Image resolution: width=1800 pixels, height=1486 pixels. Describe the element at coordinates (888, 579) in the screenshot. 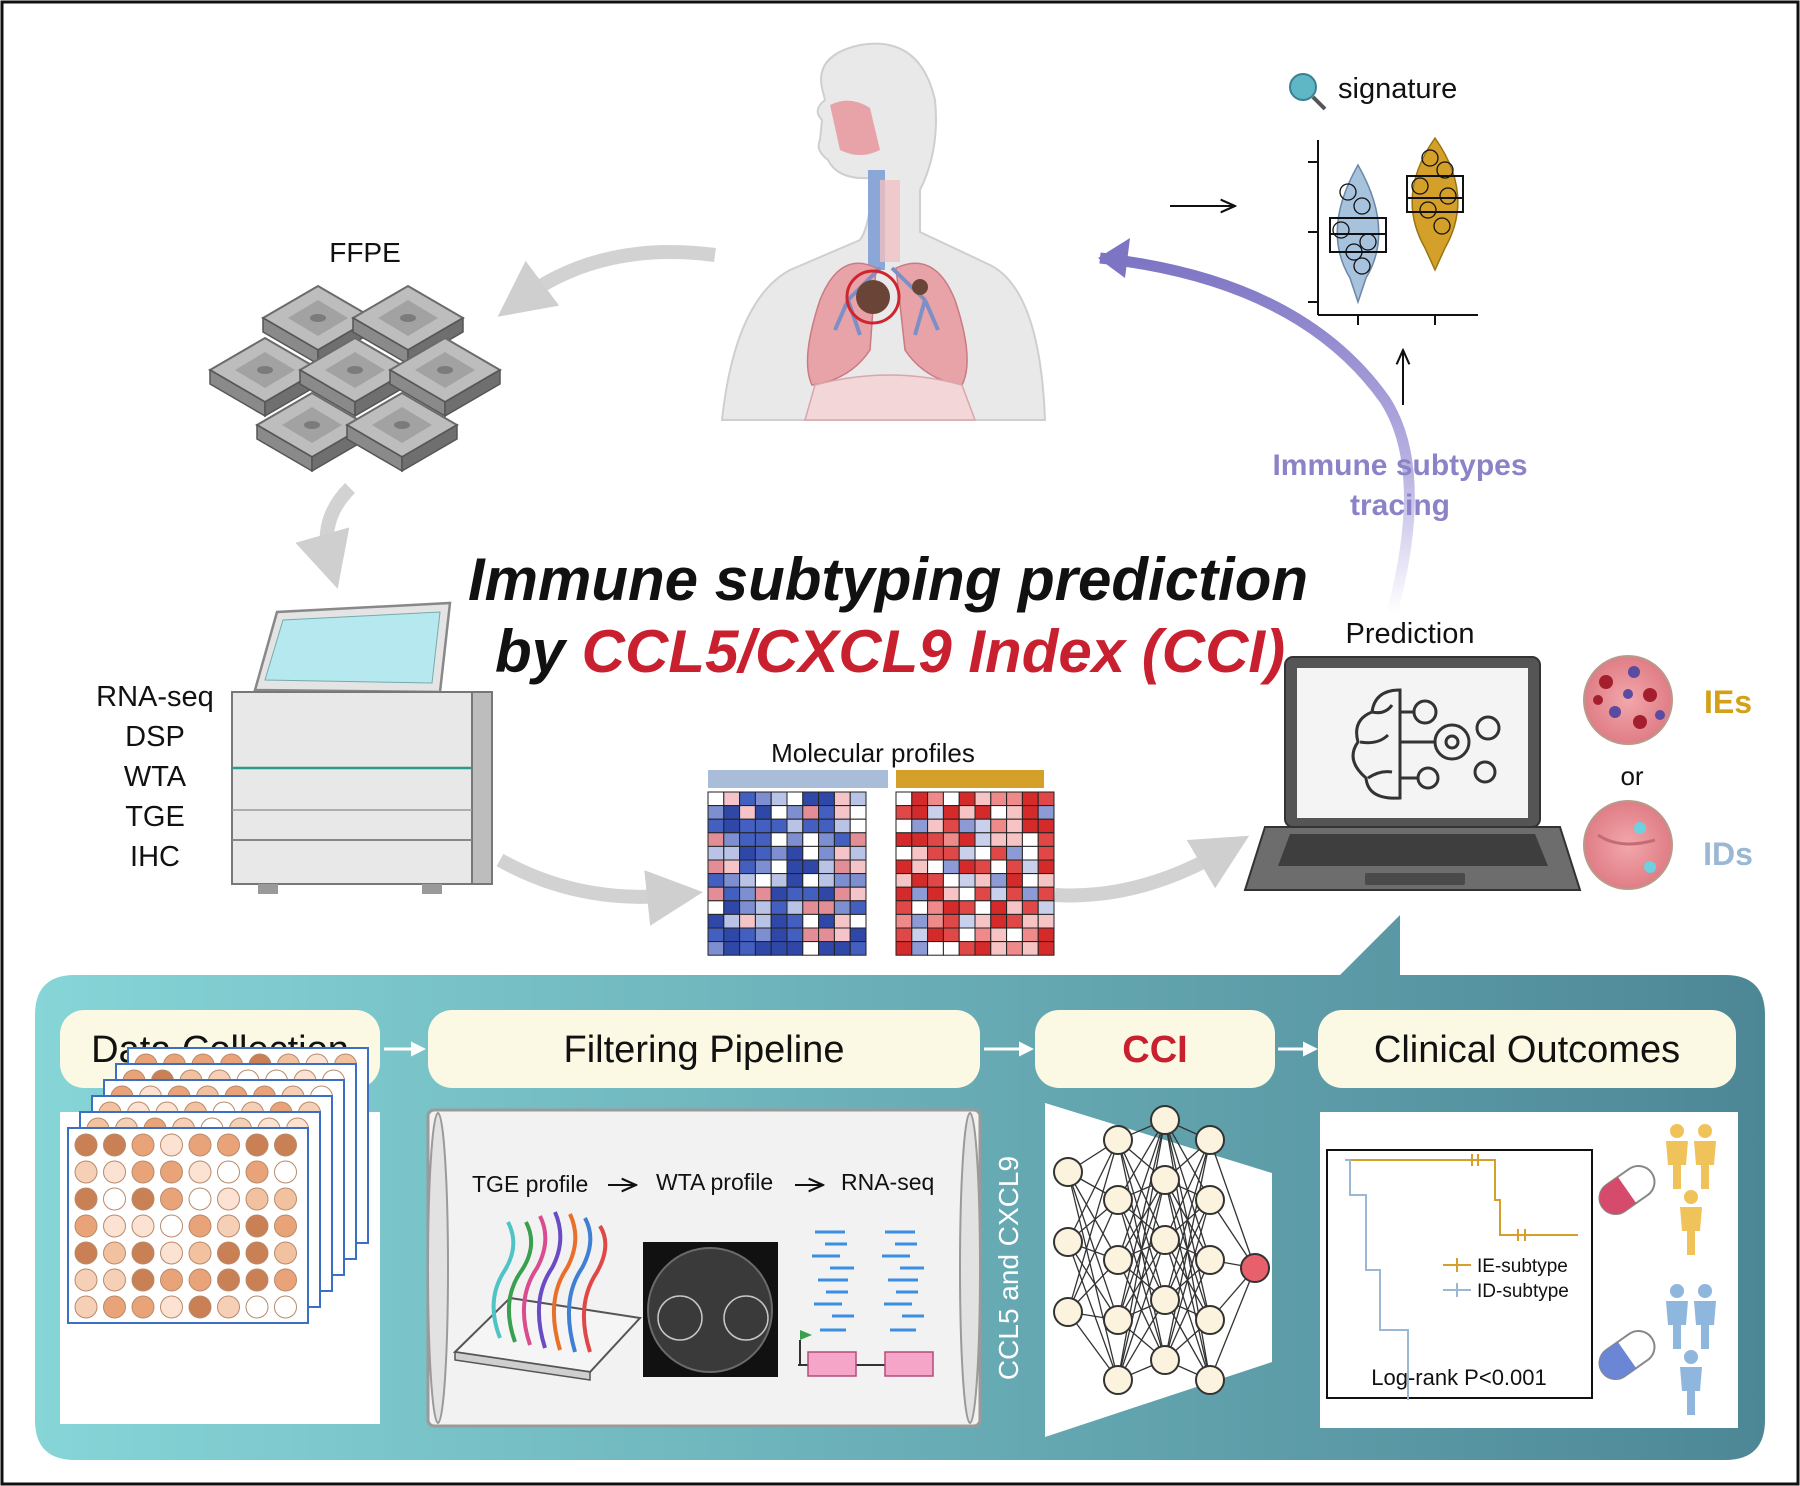

I see `title-line1: Immune subtyping prediction` at that location.